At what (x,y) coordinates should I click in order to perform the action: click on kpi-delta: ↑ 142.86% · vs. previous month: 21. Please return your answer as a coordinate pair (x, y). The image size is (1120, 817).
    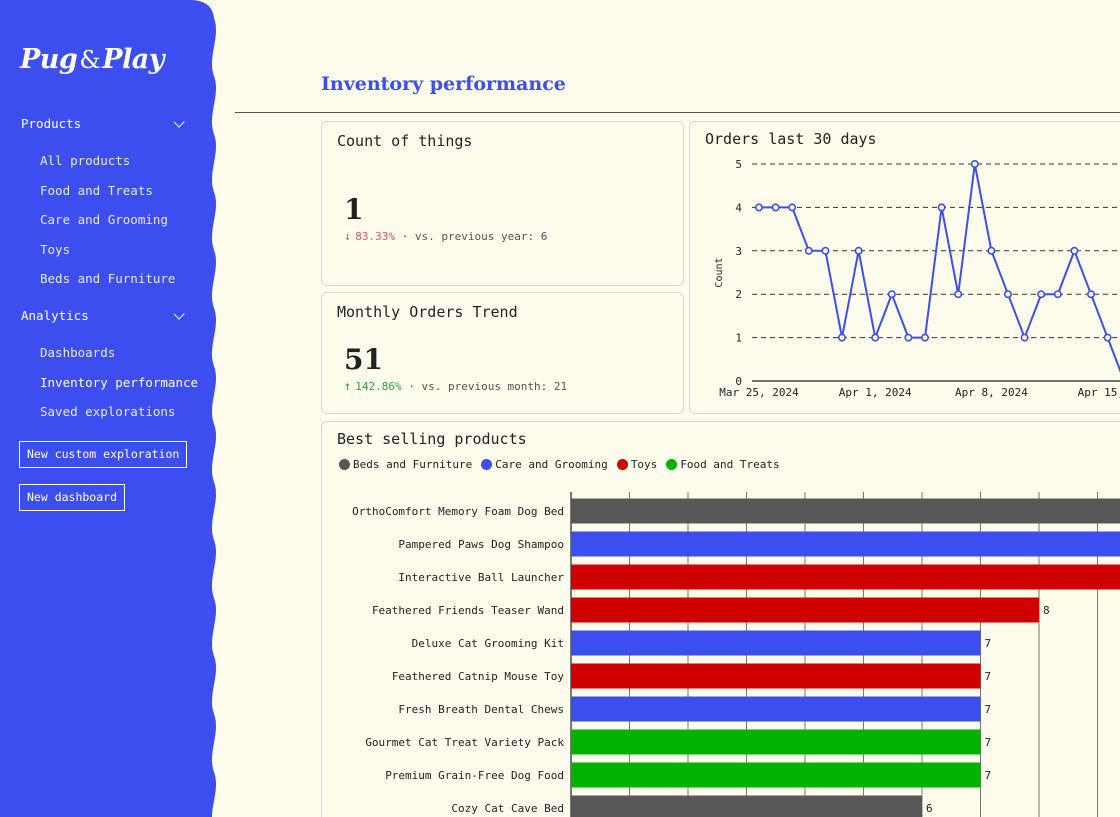
    Looking at the image, I should click on (455, 386).